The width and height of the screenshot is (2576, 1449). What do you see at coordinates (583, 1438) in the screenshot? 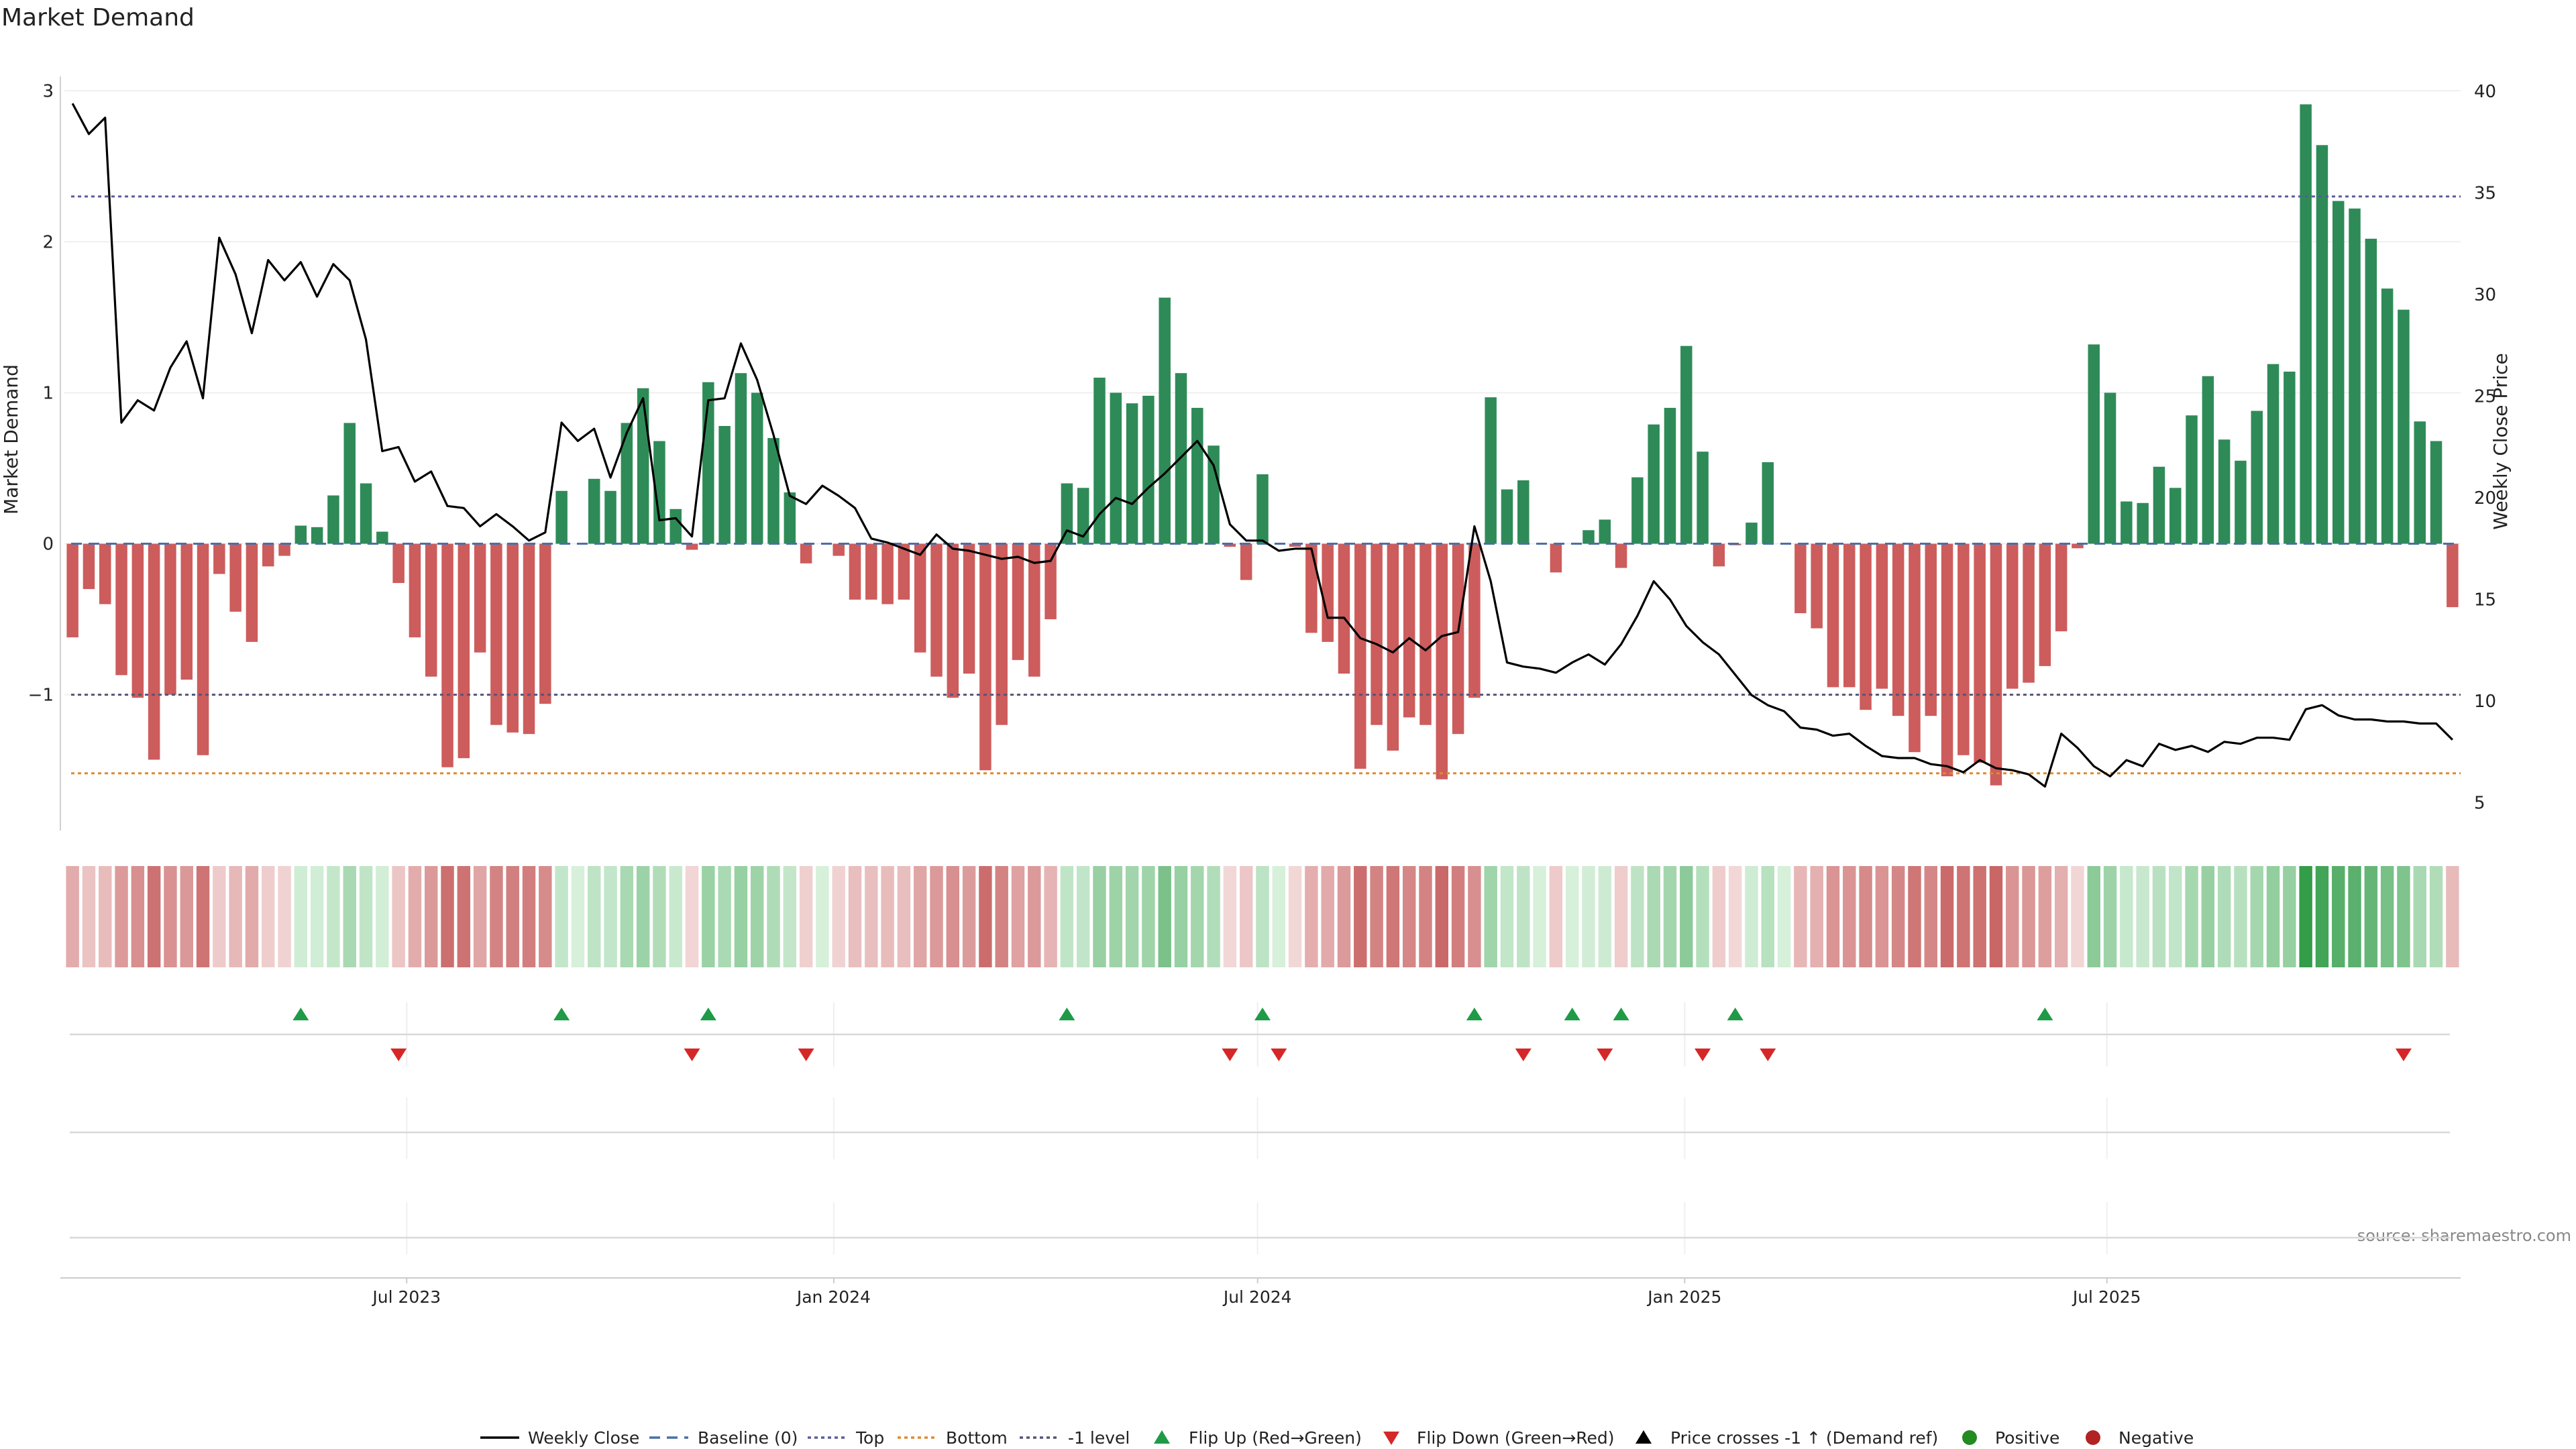
I see `legend-label-weekly-close: Weekly Close` at bounding box center [583, 1438].